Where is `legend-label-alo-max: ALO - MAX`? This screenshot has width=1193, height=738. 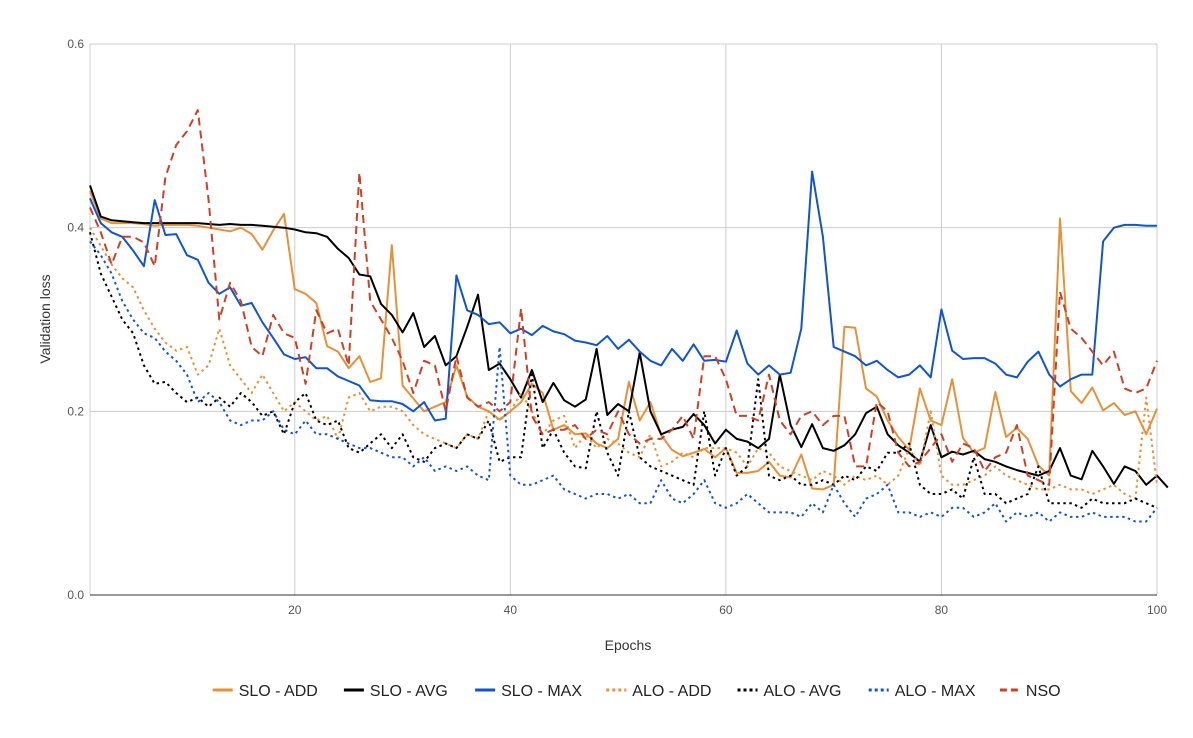 legend-label-alo-max: ALO - MAX is located at coordinates (935, 691).